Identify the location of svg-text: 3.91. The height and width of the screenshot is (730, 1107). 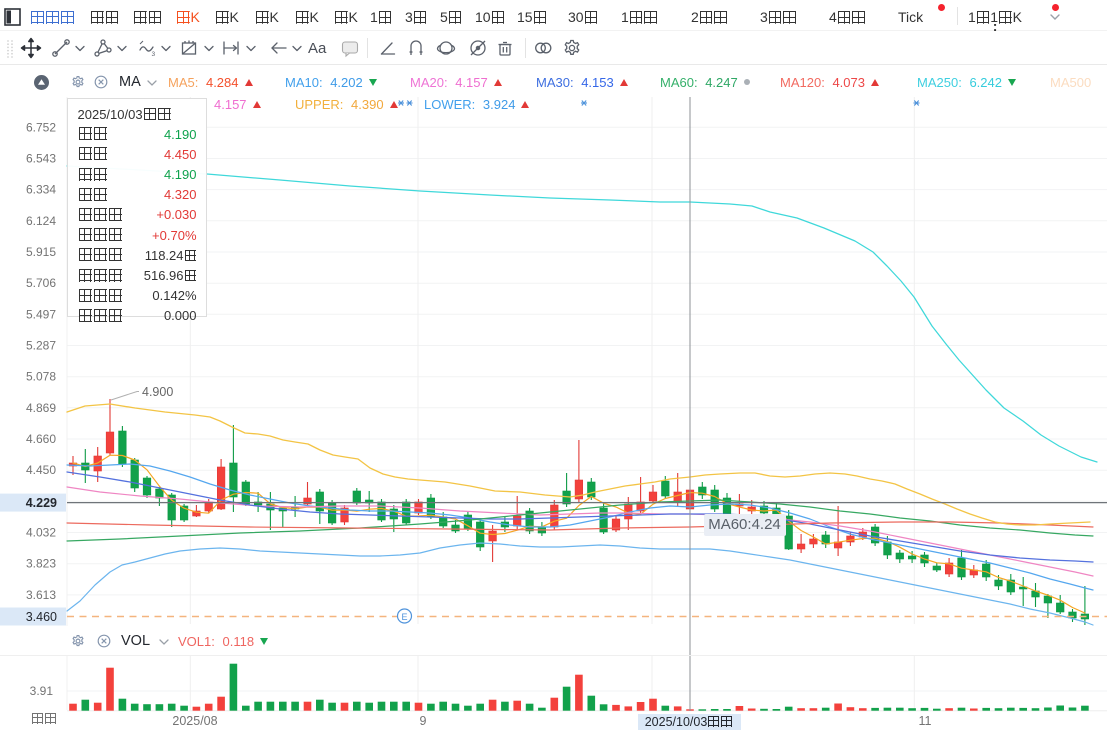
(42, 691).